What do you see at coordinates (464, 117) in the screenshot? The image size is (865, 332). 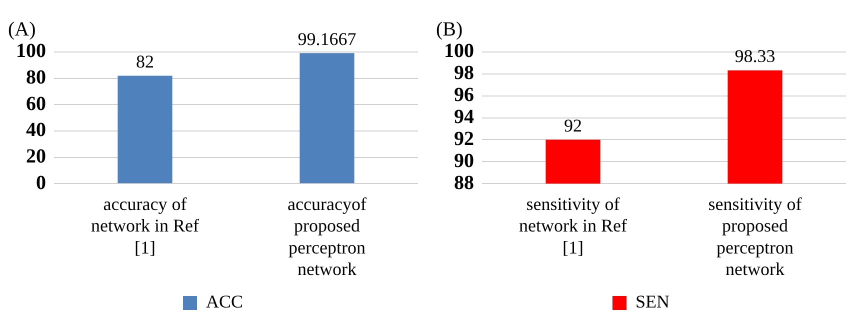 I see `y-tick-label: 94` at bounding box center [464, 117].